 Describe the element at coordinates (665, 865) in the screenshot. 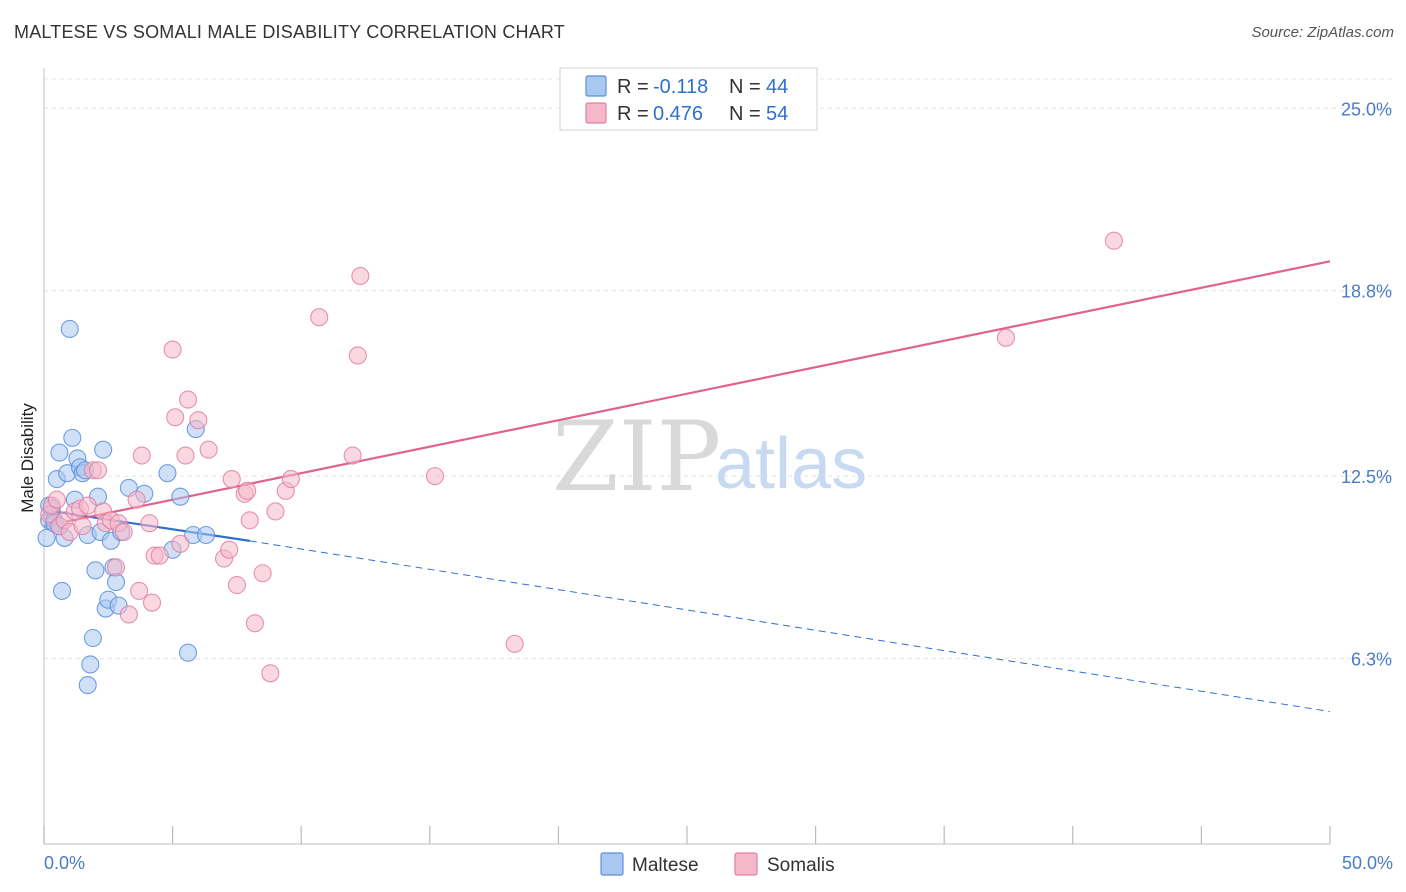

I see `series-label-maltese: Maltese` at that location.